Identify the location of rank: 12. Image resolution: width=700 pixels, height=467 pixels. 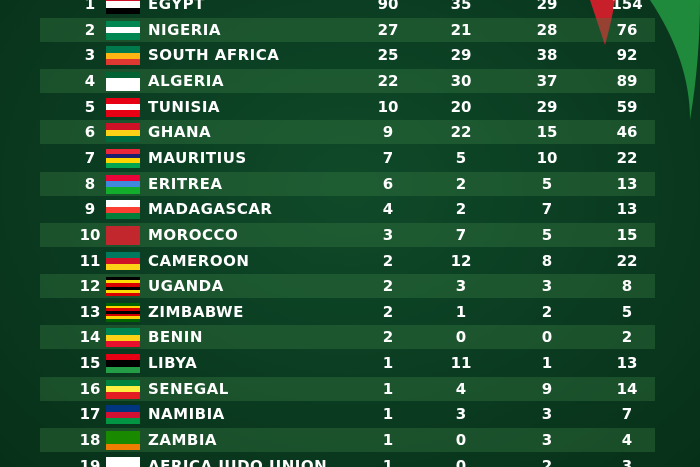
(90, 286).